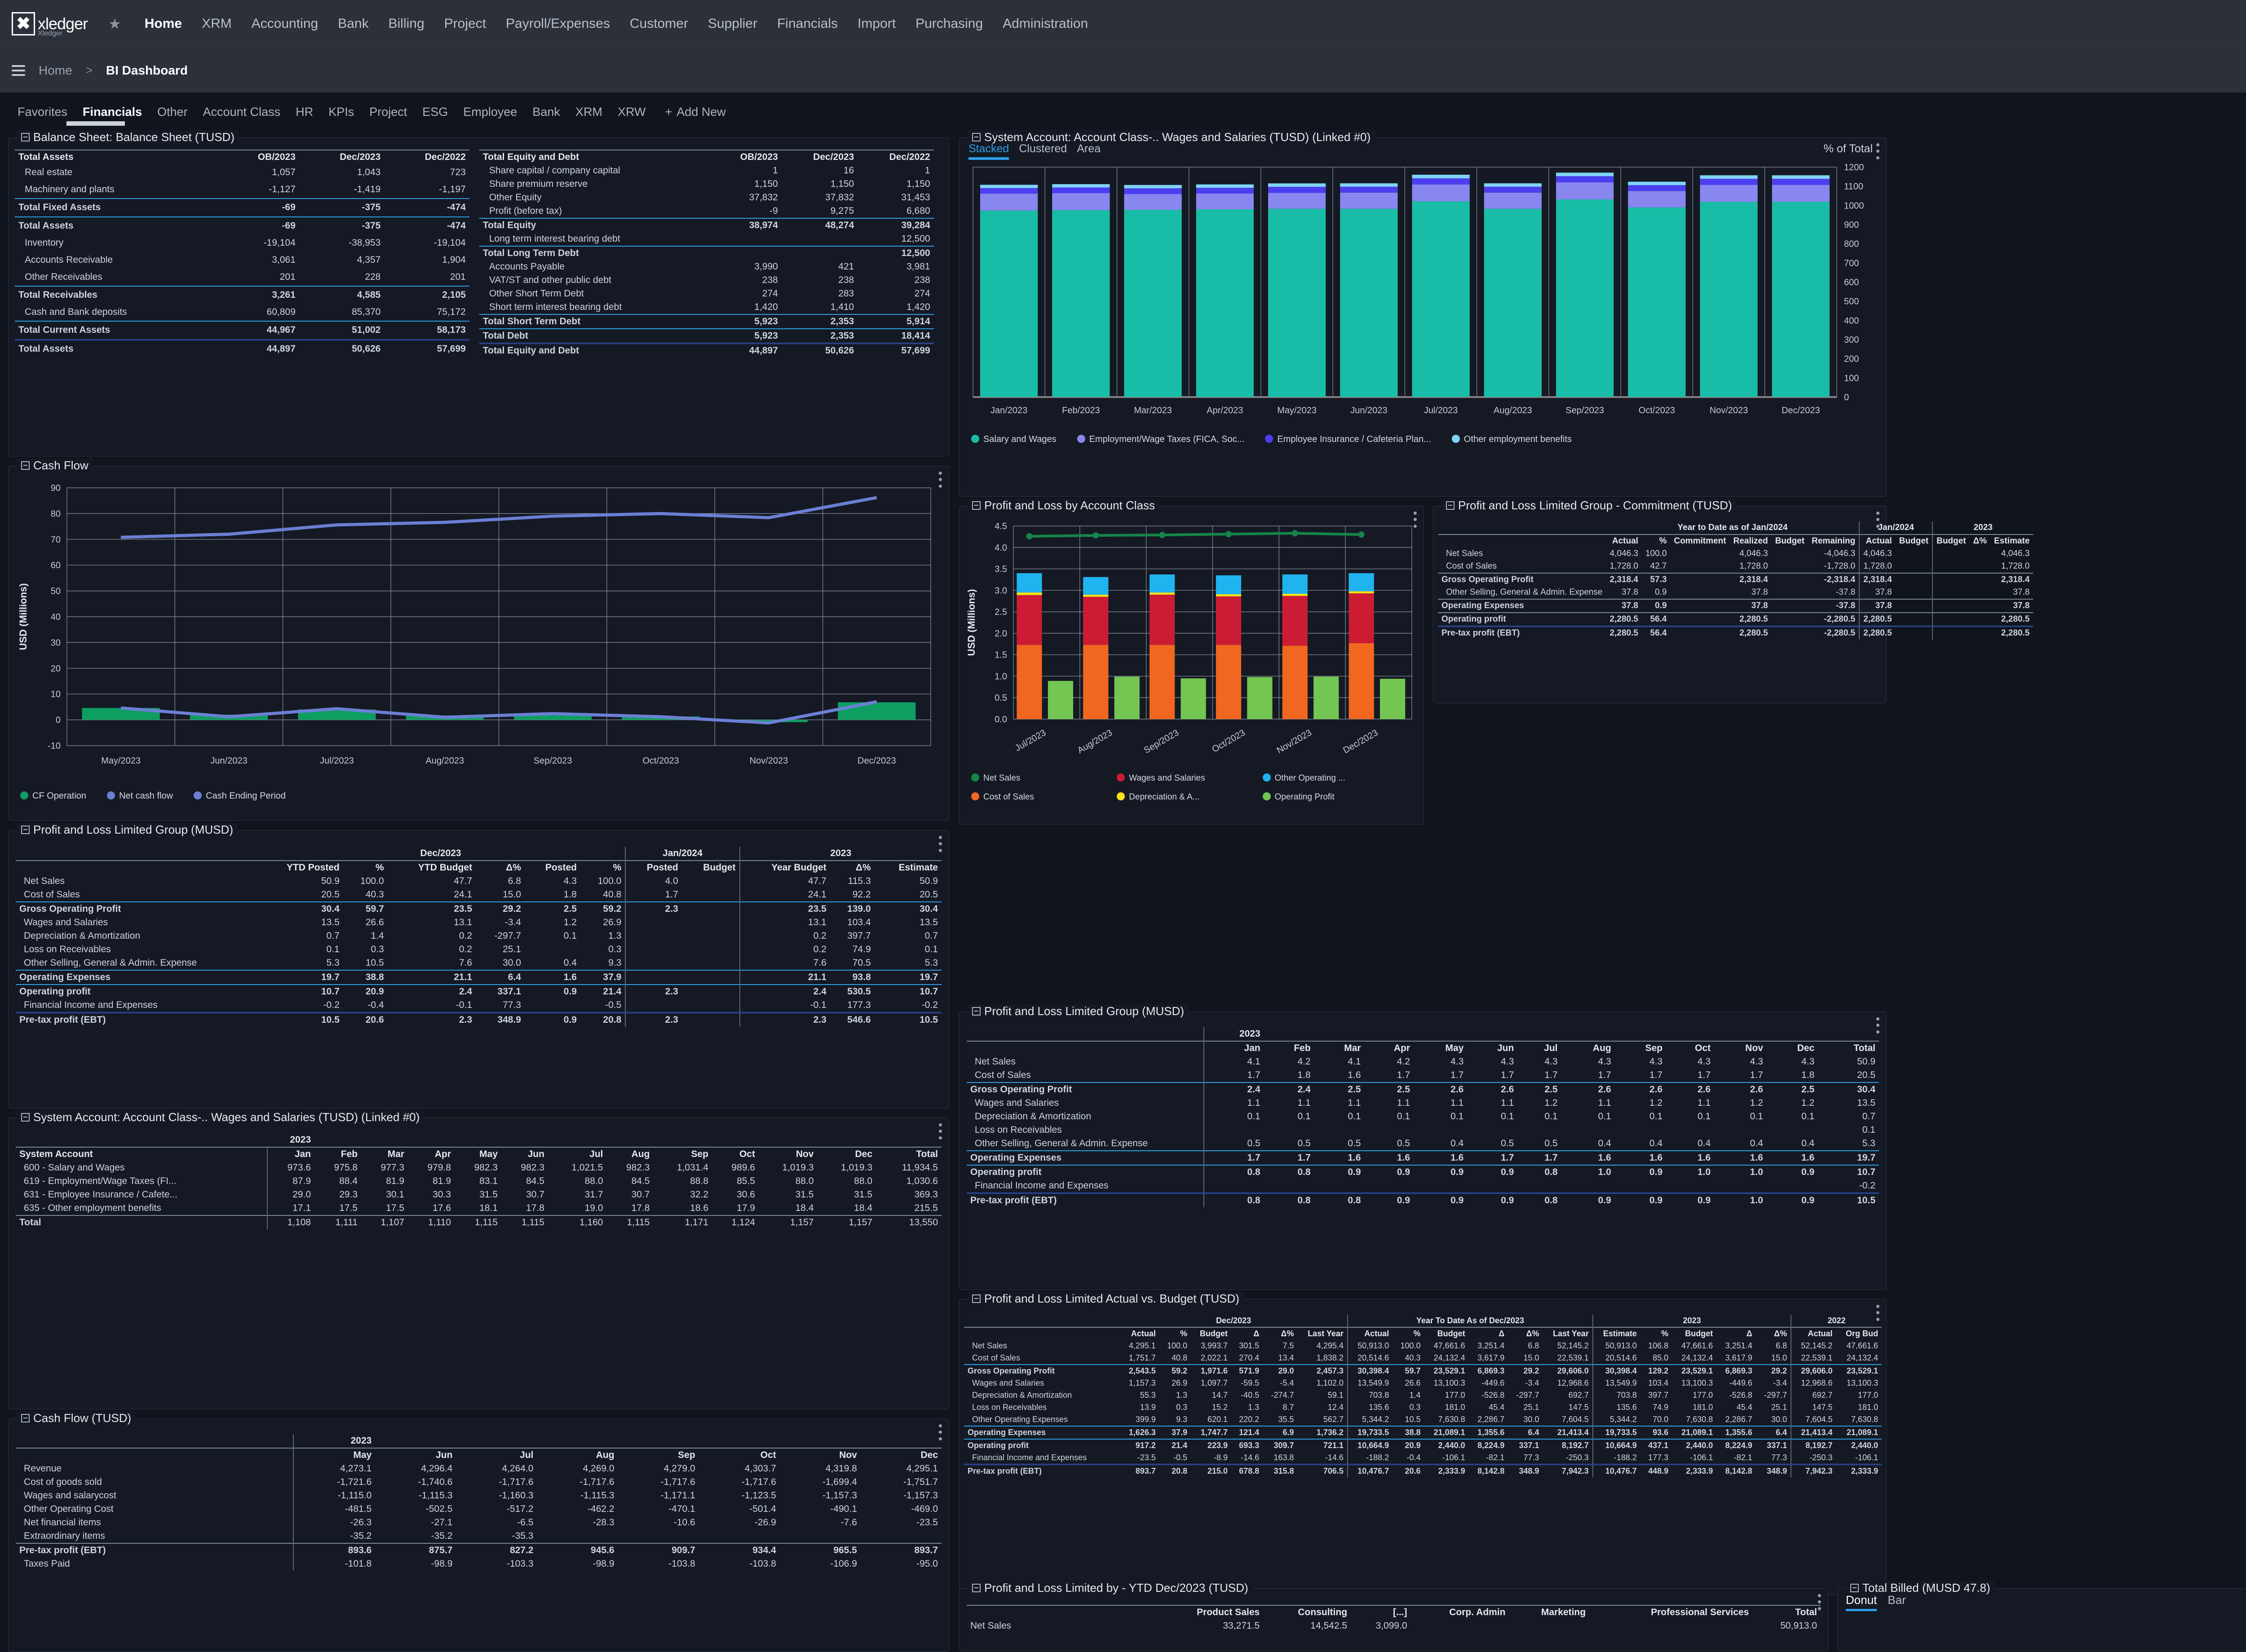  Describe the element at coordinates (1328, 797) in the screenshot. I see `legend-item: Operating Profit` at that location.